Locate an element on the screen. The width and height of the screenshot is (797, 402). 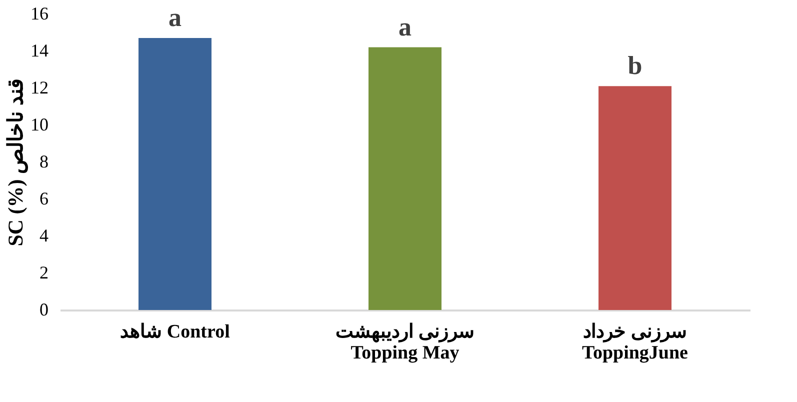
annotation: b is located at coordinates (635, 65).